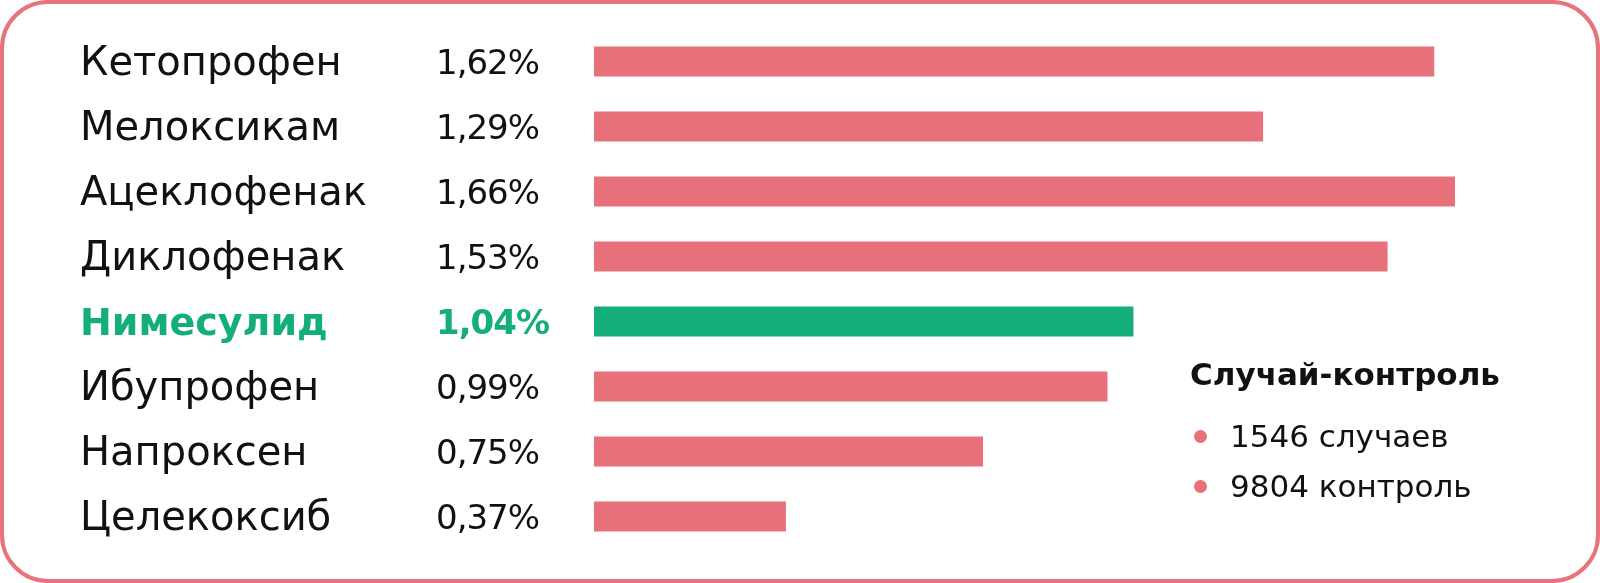 The width and height of the screenshot is (1600, 583). I want to click on y-tick-label: Кетопрофен, so click(211, 61).